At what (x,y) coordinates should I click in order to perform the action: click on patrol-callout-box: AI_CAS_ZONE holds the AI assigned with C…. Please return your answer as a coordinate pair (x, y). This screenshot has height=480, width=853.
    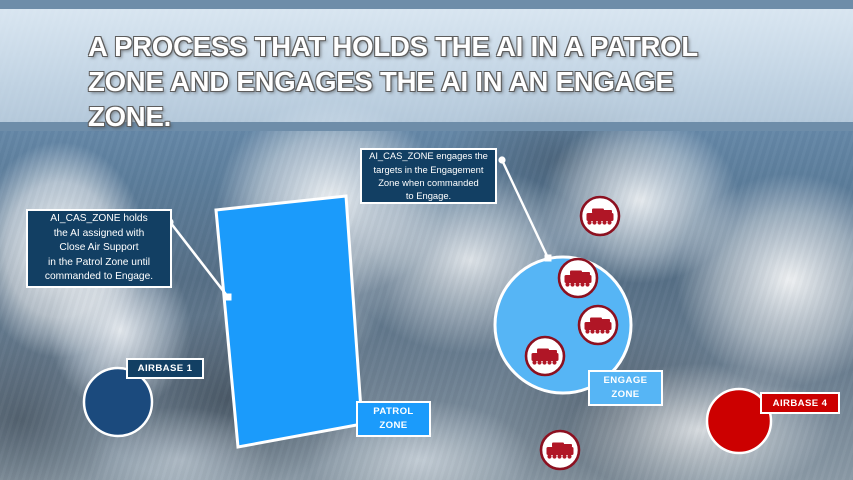
    Looking at the image, I should click on (99, 248).